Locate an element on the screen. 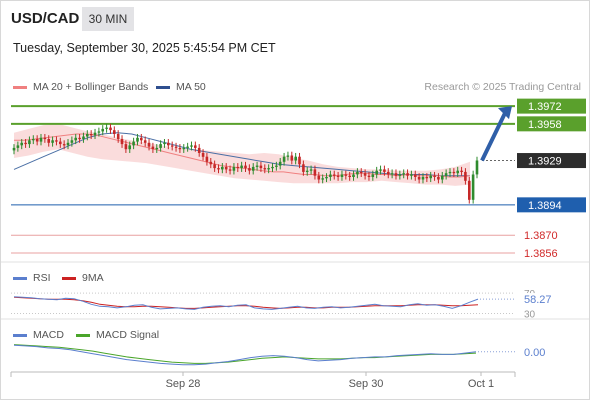 The width and height of the screenshot is (590, 400). rsi-line is located at coordinates (246, 303).